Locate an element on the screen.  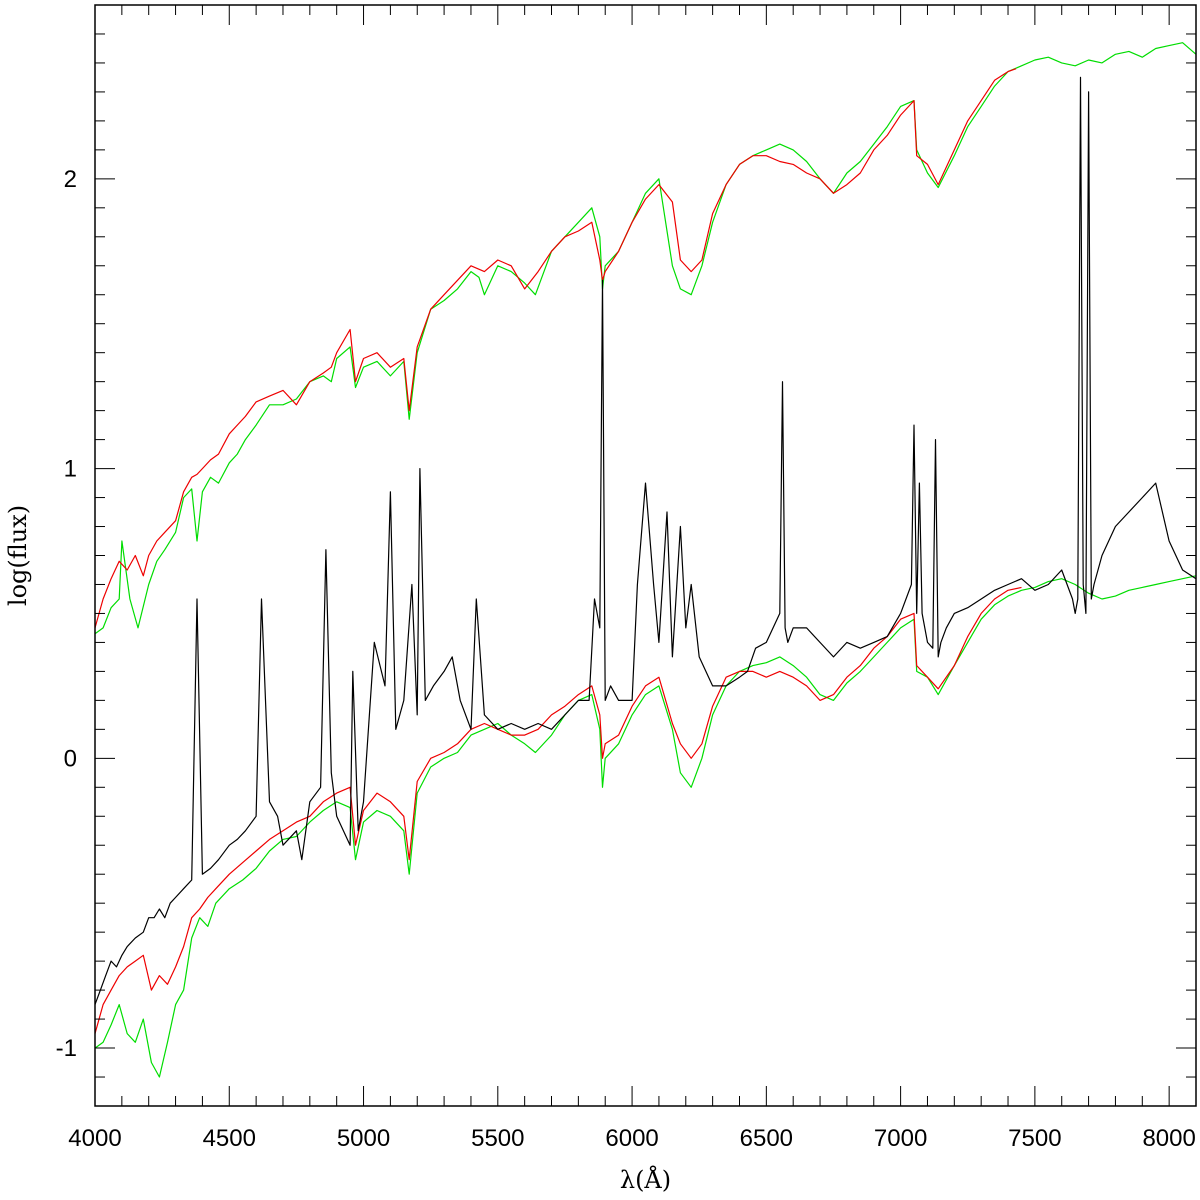
x-tick-label: 4500 is located at coordinates (229, 1138).